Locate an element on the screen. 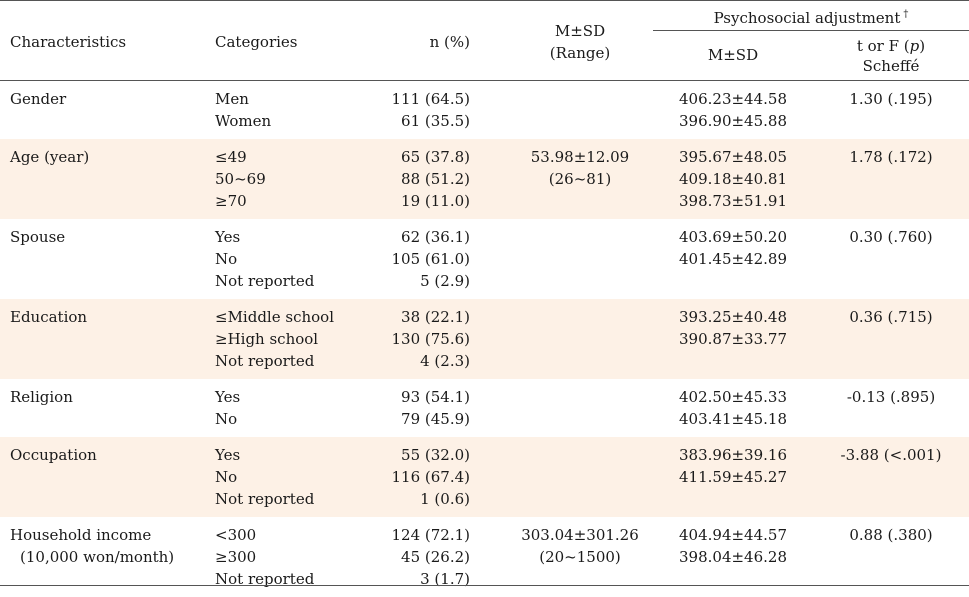 This screenshot has height=597, width=969. characteristic-label: Household income is located at coordinates (81, 535).